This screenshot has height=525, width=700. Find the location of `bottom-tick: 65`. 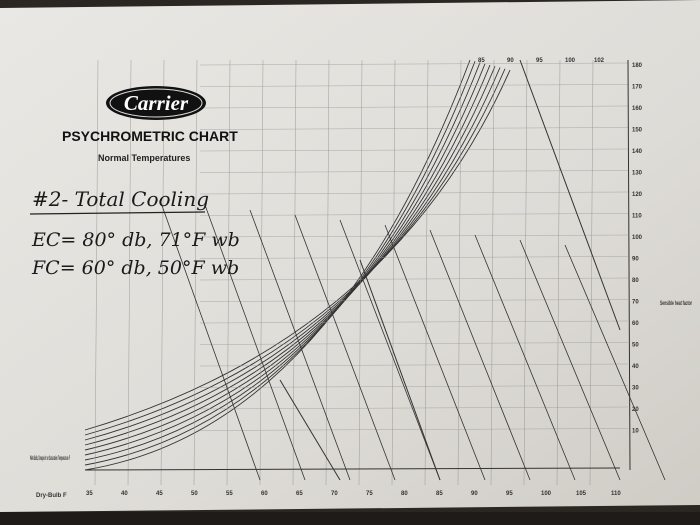

bottom-tick: 65 is located at coordinates (299, 494).